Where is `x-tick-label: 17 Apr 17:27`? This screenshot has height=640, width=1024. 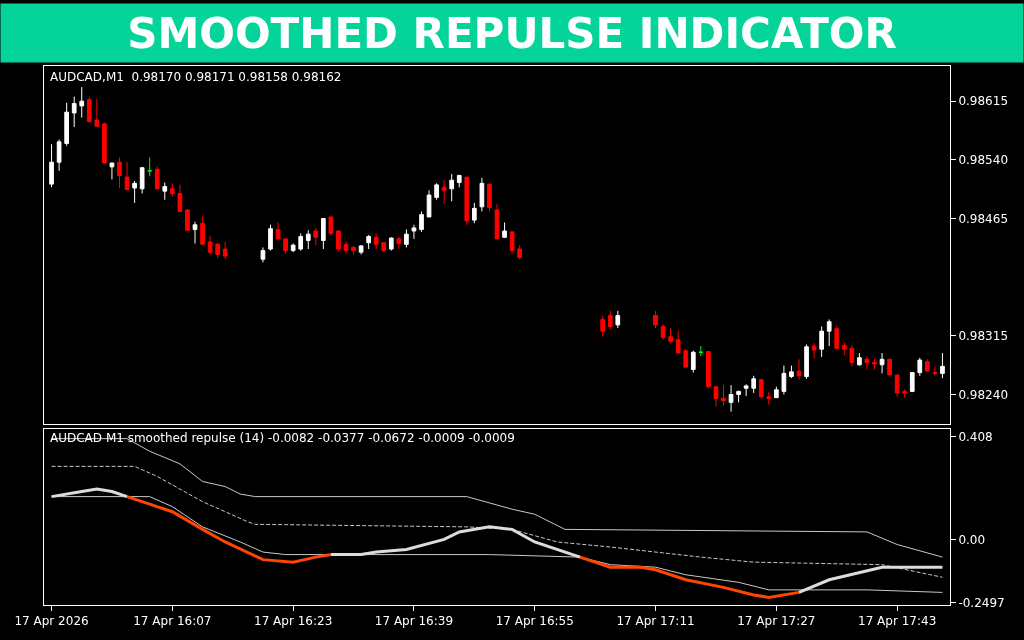 x-tick-label: 17 Apr 17:27 is located at coordinates (776, 621).